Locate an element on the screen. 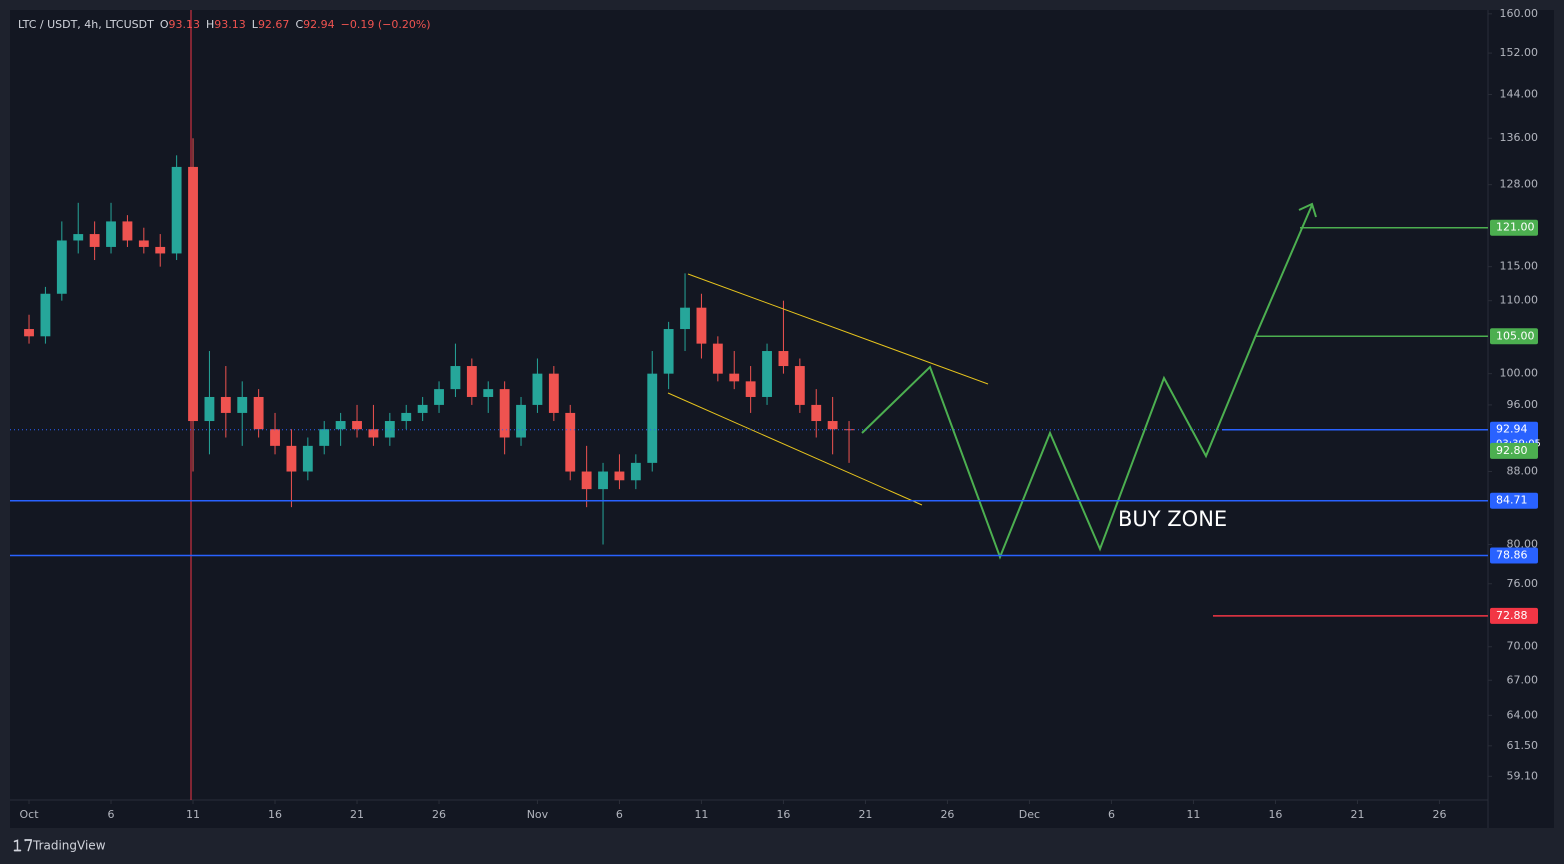 The width and height of the screenshot is (1564, 864). brand-logo: 𝟷𝟽 is located at coordinates (23, 846).